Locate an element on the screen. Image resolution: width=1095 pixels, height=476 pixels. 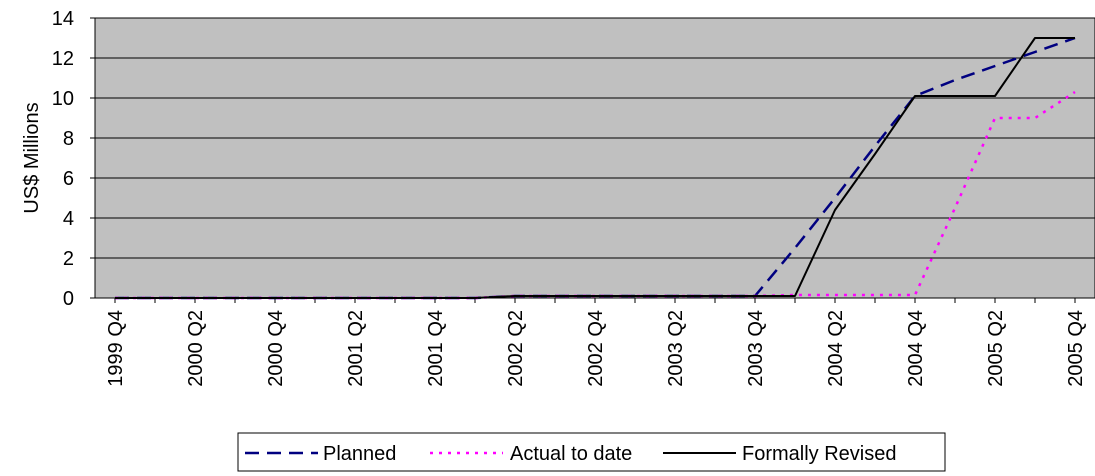
x-tick-label: 2003 Q4 is located at coordinates (756, 348).